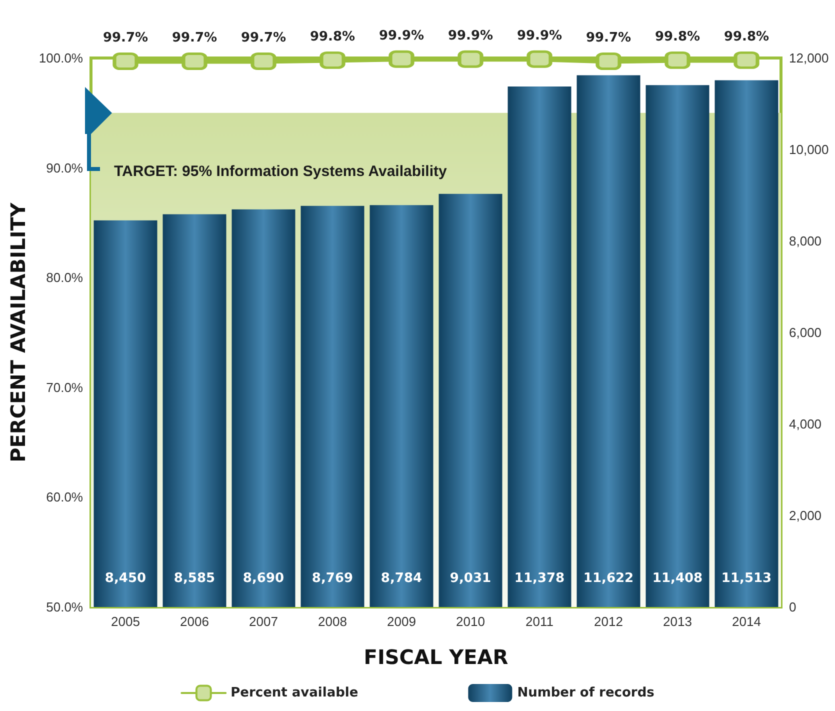 This screenshot has width=835, height=711. I want to click on y-tick-label: 60.0%, so click(65, 497).